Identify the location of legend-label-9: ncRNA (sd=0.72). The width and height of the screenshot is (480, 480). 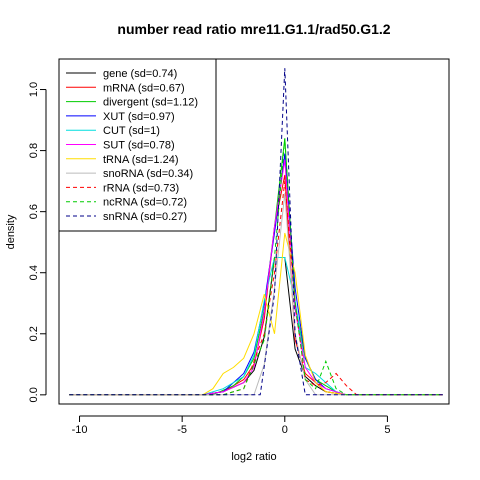
(145, 203).